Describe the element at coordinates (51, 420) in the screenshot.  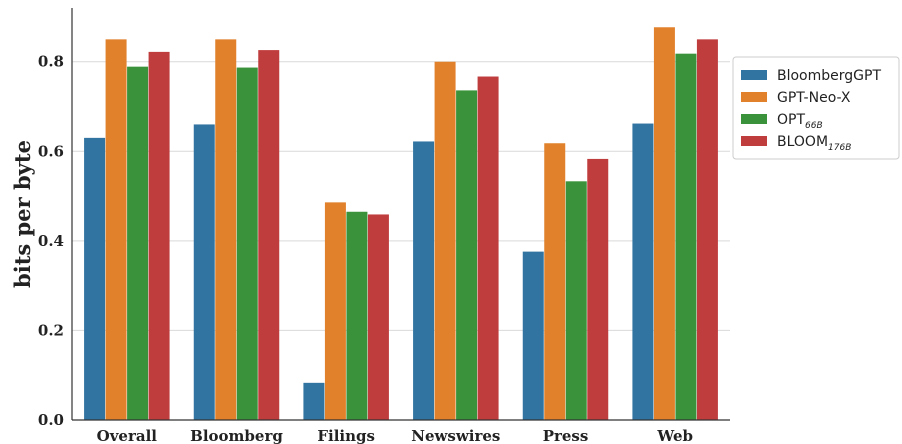
I see `y-tick-label: 0.0` at that location.